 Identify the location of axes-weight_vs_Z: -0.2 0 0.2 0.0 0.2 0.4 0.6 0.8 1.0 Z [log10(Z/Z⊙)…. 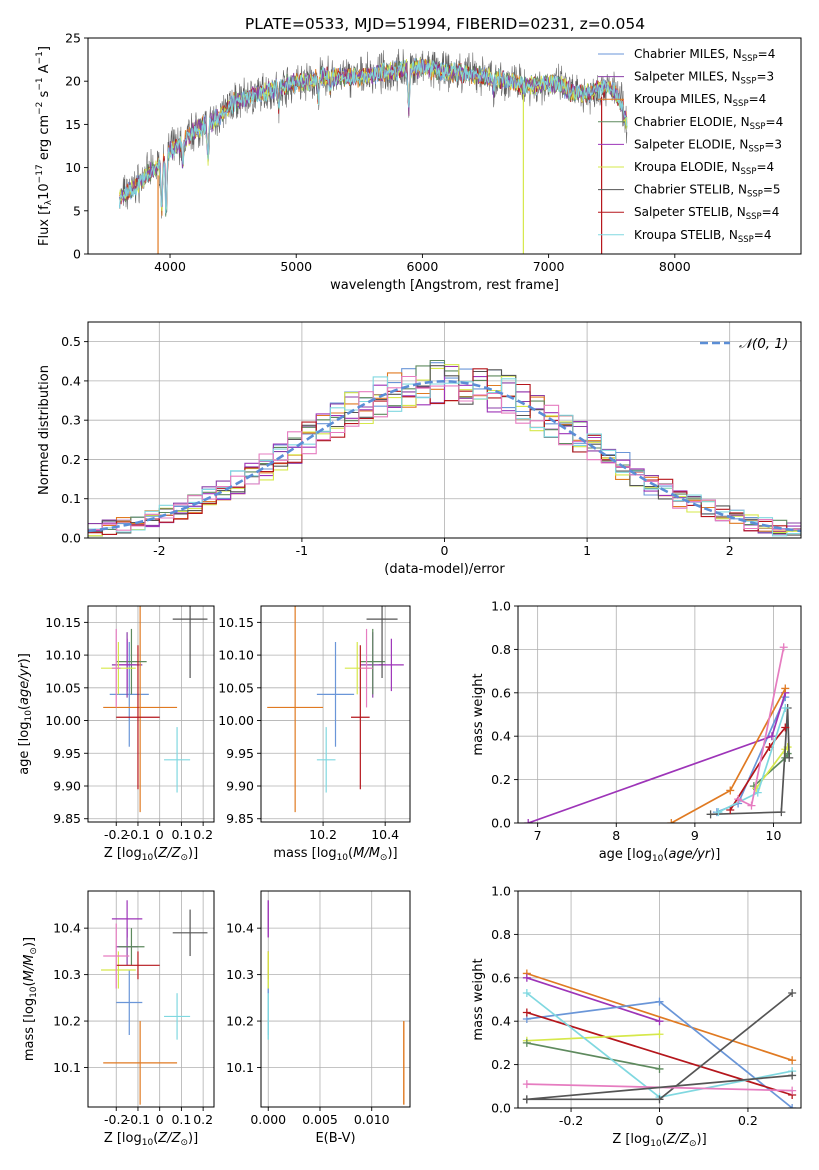
(636, 1016).